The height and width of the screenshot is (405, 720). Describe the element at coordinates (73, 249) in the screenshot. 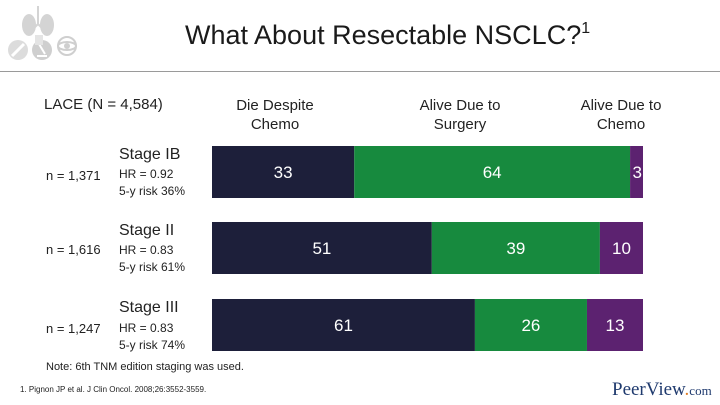

I see `sample-size-stage-ii: n = 1,616` at that location.